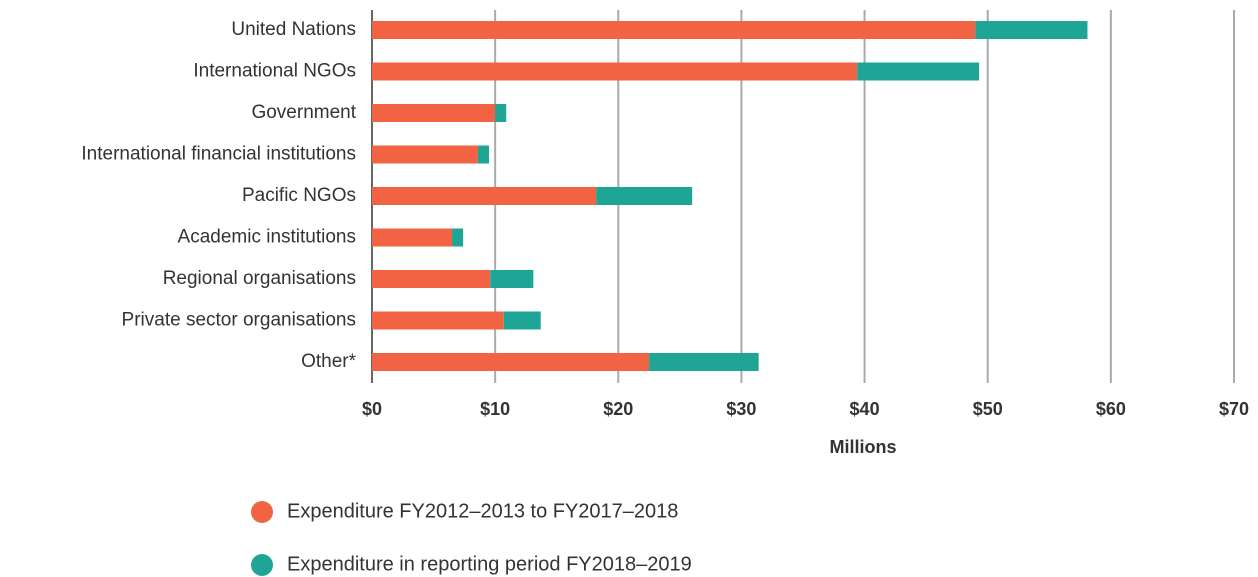 Image resolution: width=1258 pixels, height=577 pixels. Describe the element at coordinates (299, 195) in the screenshot. I see `category-label: Pacific NGOs` at that location.